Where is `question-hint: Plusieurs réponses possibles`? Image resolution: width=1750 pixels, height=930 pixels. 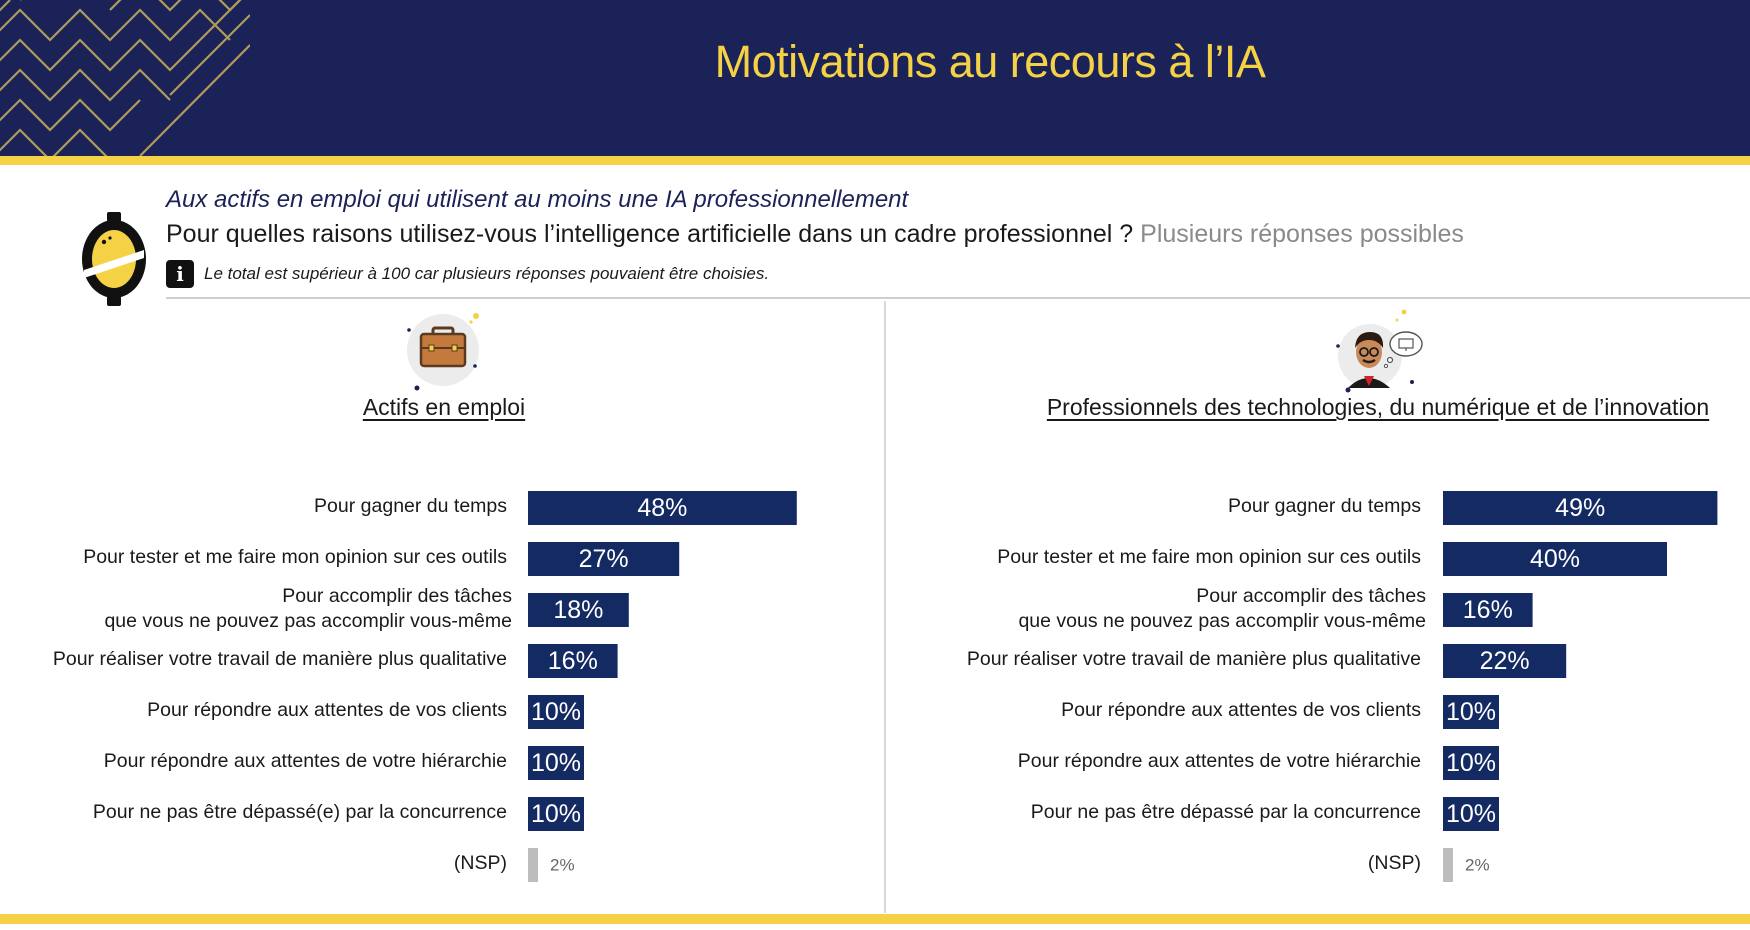
question-hint: Plusieurs réponses possibles is located at coordinates (1302, 234).